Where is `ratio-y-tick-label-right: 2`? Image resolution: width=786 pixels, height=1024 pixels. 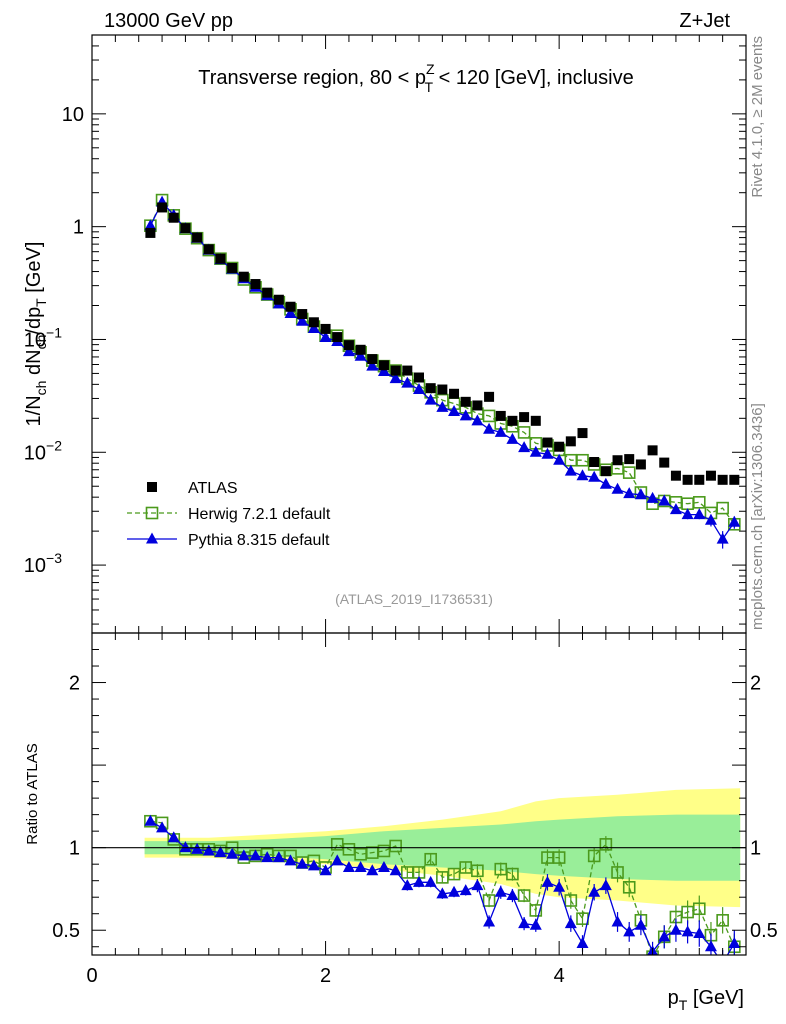 ratio-y-tick-label-right: 2 is located at coordinates (755, 684).